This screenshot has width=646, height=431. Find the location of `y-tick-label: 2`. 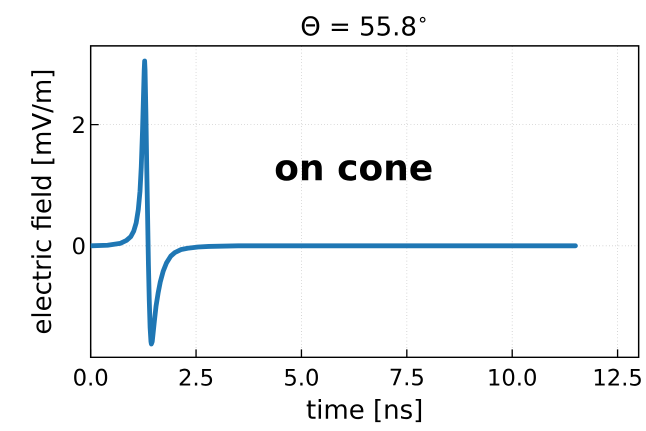

y-tick-label: 2 is located at coordinates (78, 125).